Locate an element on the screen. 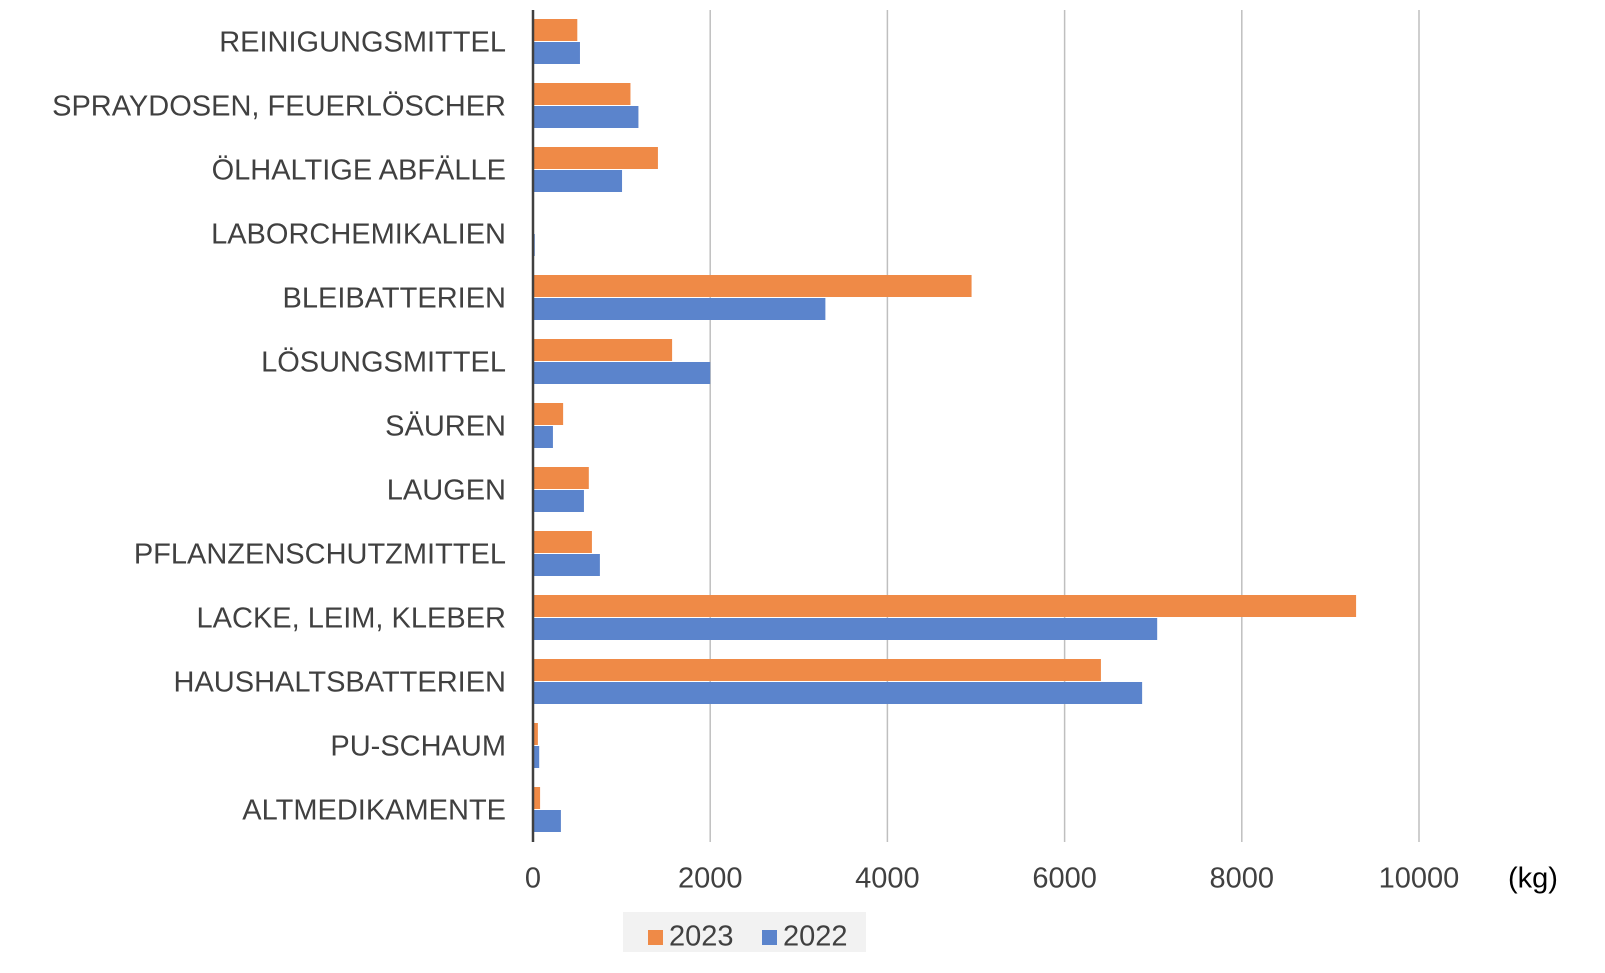  y-tick-label: LACKE, LEIM, KLEBER is located at coordinates (351, 619).